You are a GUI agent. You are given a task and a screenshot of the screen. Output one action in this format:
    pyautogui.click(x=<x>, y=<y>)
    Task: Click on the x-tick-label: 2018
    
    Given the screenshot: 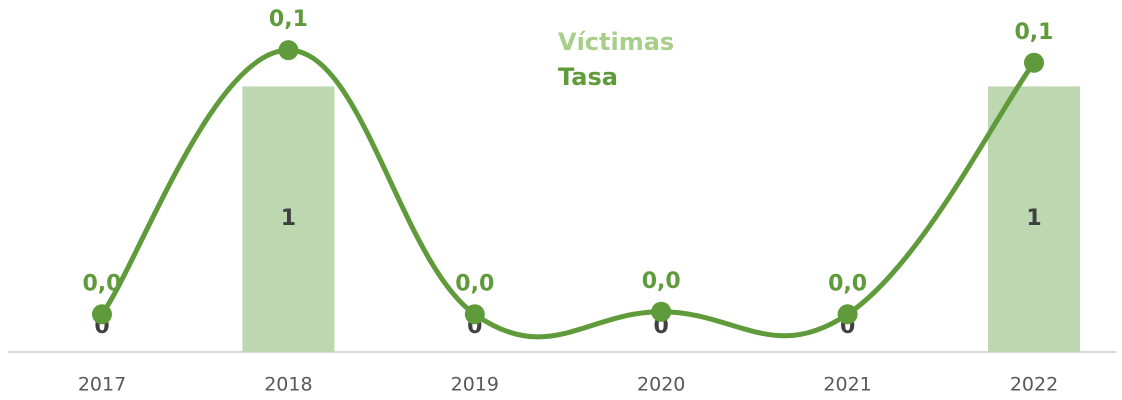 What is the action you would take?
    pyautogui.click(x=288, y=385)
    